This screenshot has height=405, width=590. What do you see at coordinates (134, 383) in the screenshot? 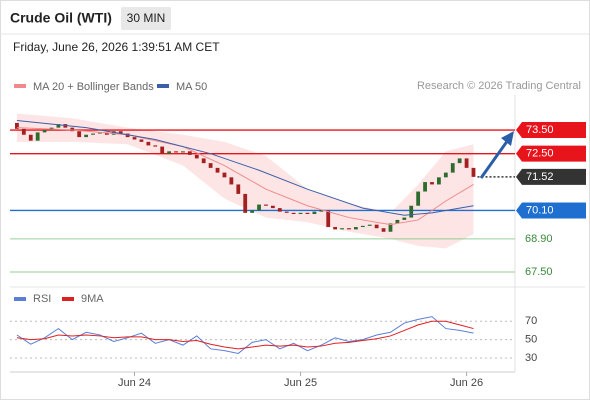
I see `x-tick-label: Jun 24` at bounding box center [134, 383].